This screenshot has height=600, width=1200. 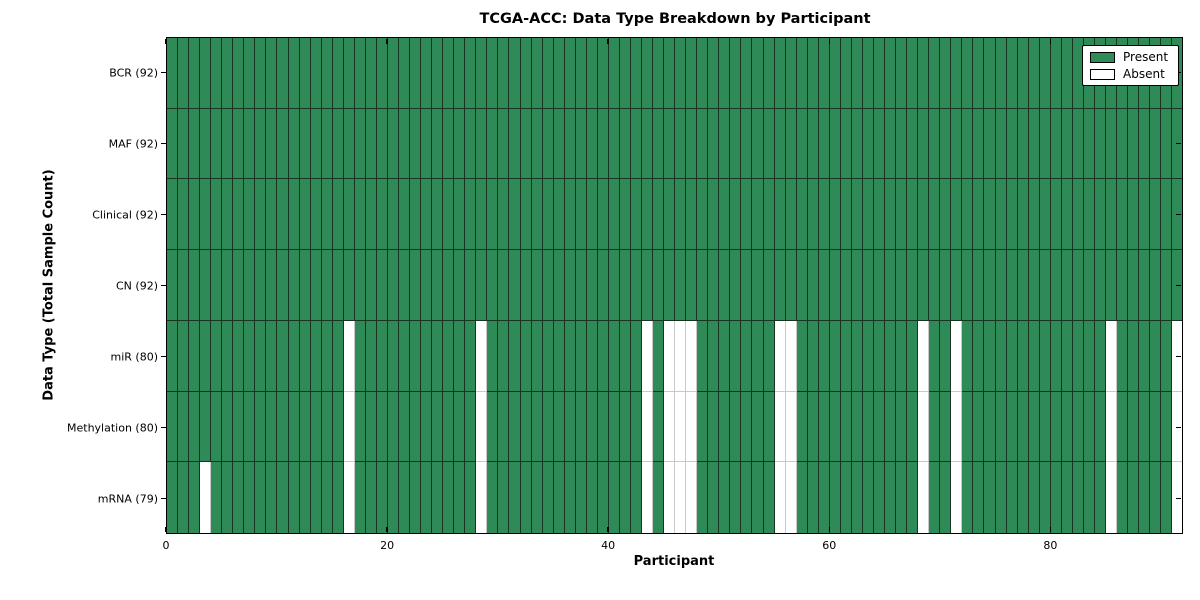 I want to click on x-tick-label: 40, so click(x=608, y=545).